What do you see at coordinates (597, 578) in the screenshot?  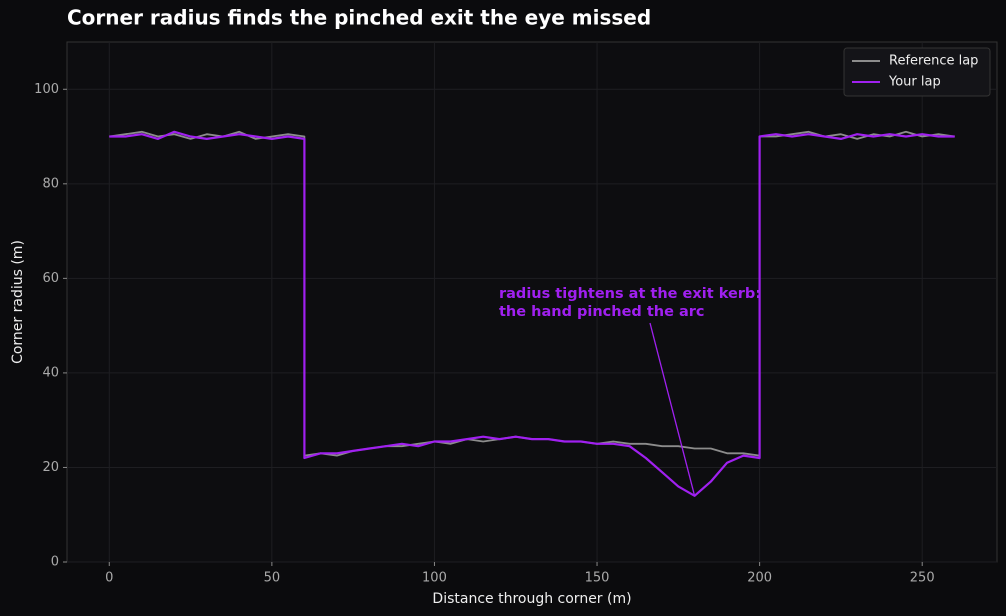 I see `x-tick-label: 150` at bounding box center [597, 578].